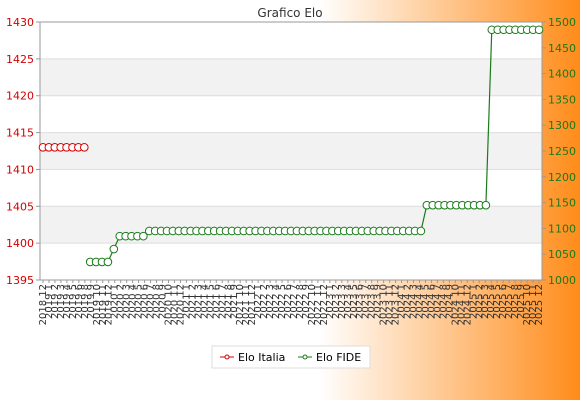 This screenshot has width=580, height=400. Describe the element at coordinates (562, 22) in the screenshot. I see `right-axis-tick-label: 1500` at that location.